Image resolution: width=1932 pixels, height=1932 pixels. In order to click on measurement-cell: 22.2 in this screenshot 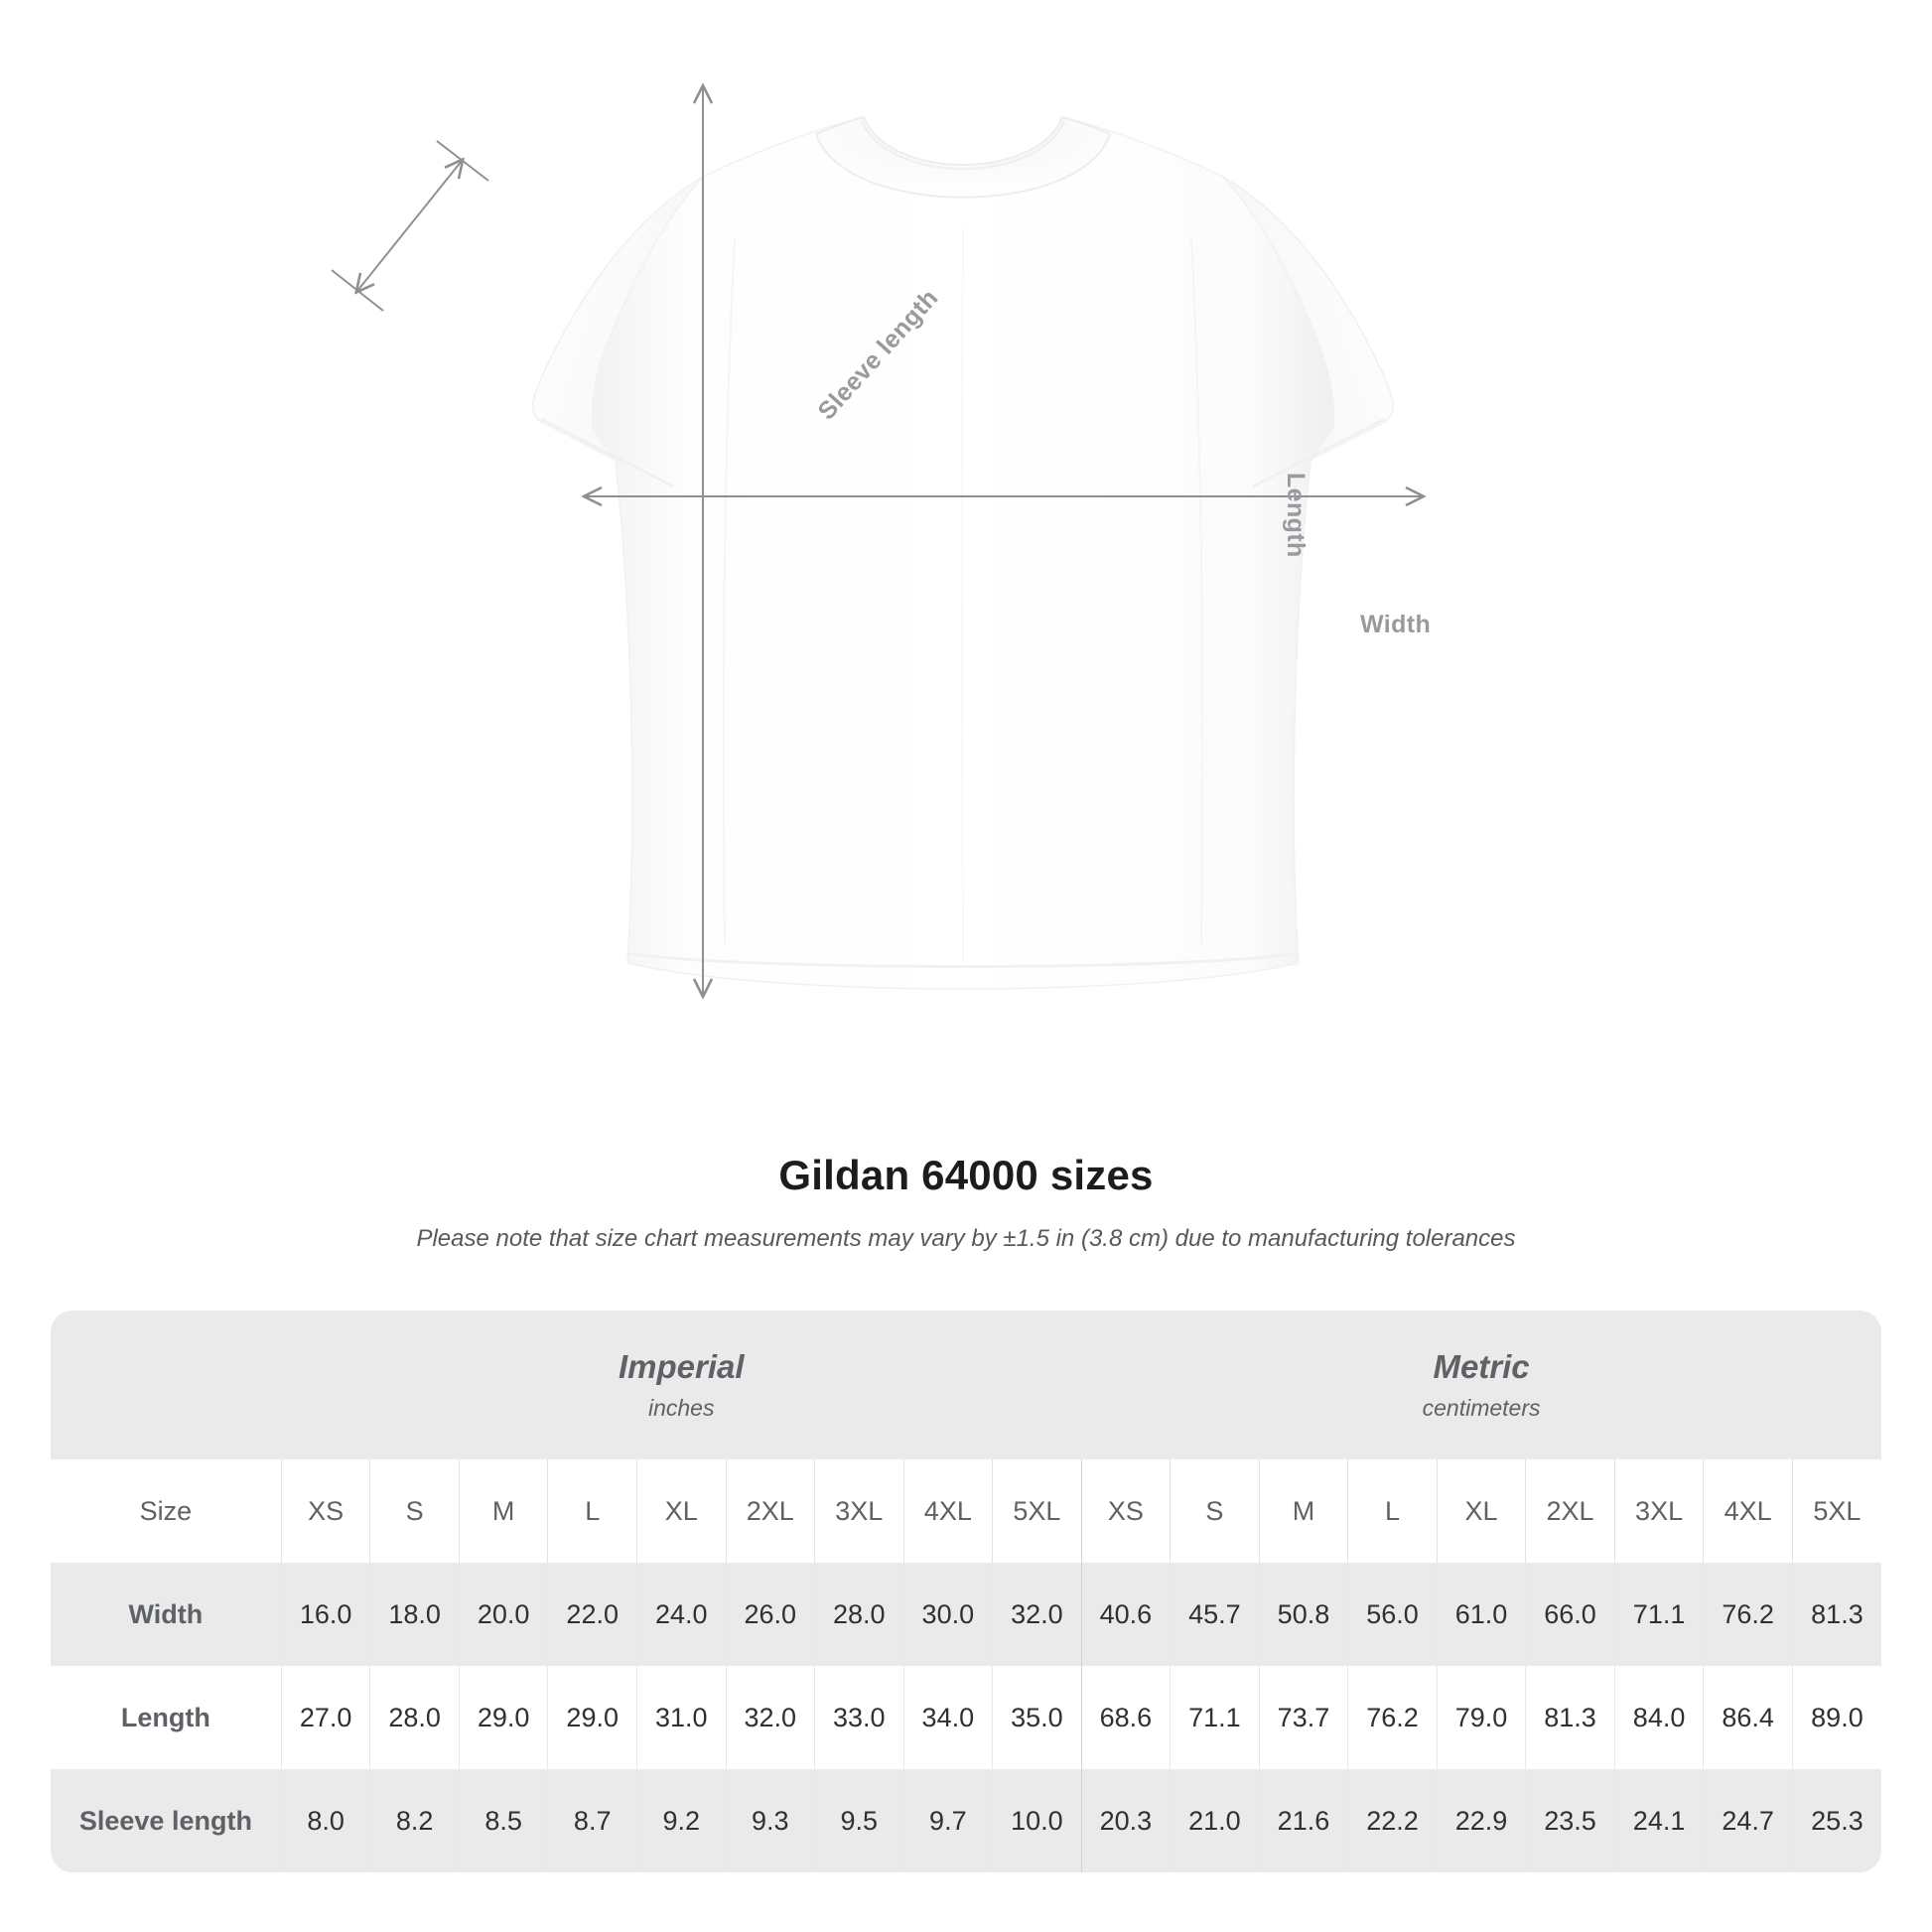, I will do `click(1393, 1820)`.